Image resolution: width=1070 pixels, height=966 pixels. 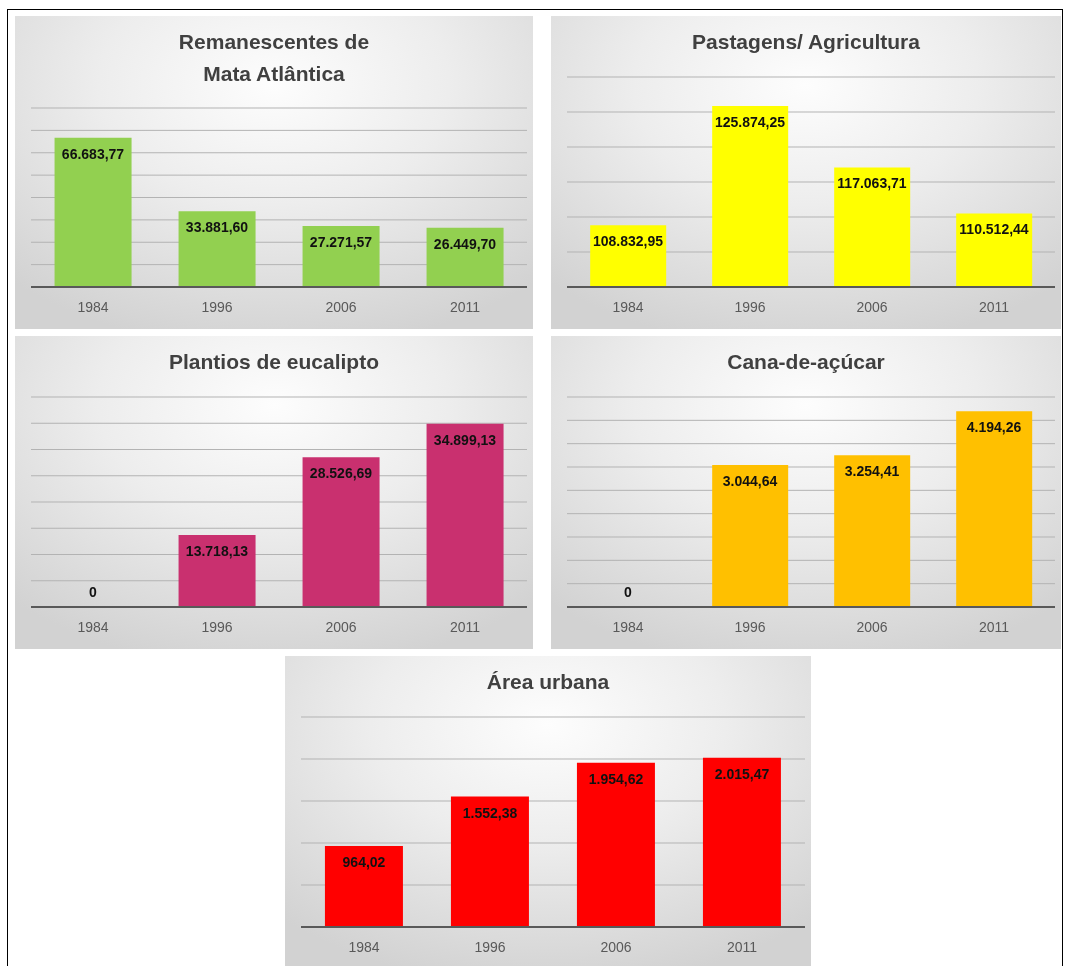 What do you see at coordinates (273, 362) in the screenshot?
I see `chart-title: Plantios de eucalipto` at bounding box center [273, 362].